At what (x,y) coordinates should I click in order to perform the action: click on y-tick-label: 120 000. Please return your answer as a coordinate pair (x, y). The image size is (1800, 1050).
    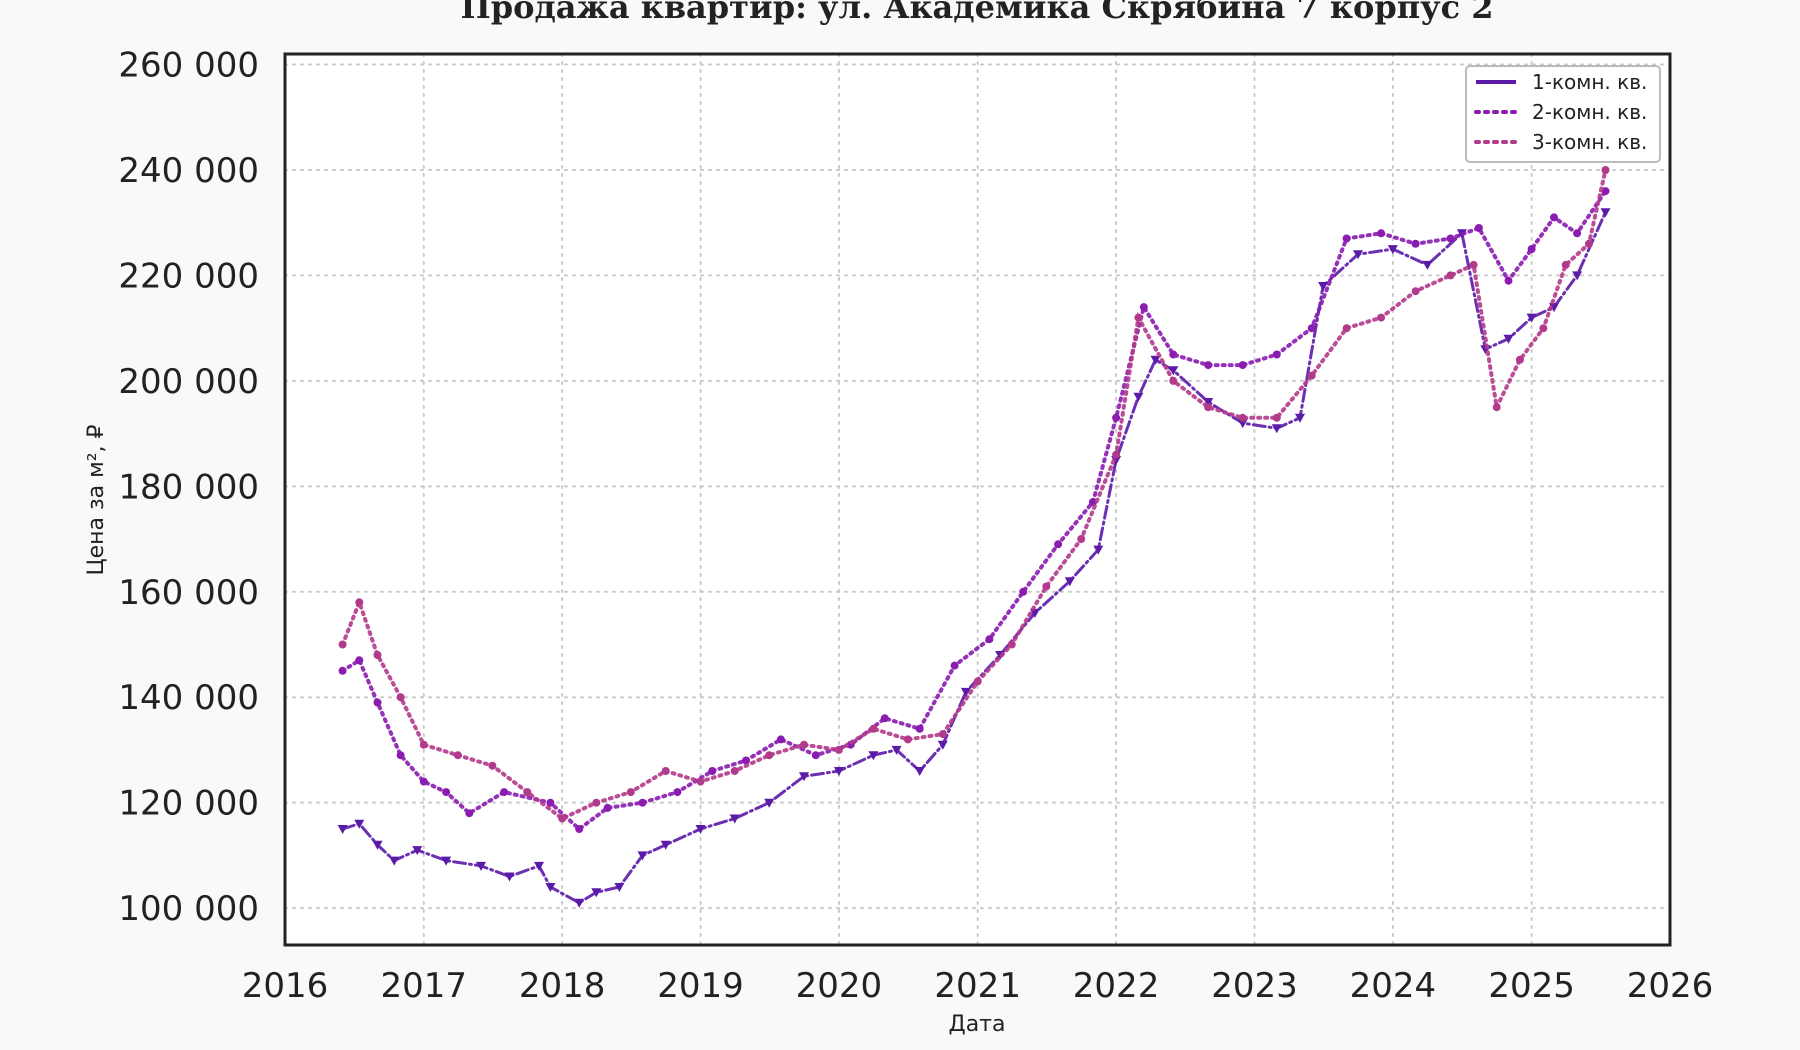
    Looking at the image, I should click on (188, 804).